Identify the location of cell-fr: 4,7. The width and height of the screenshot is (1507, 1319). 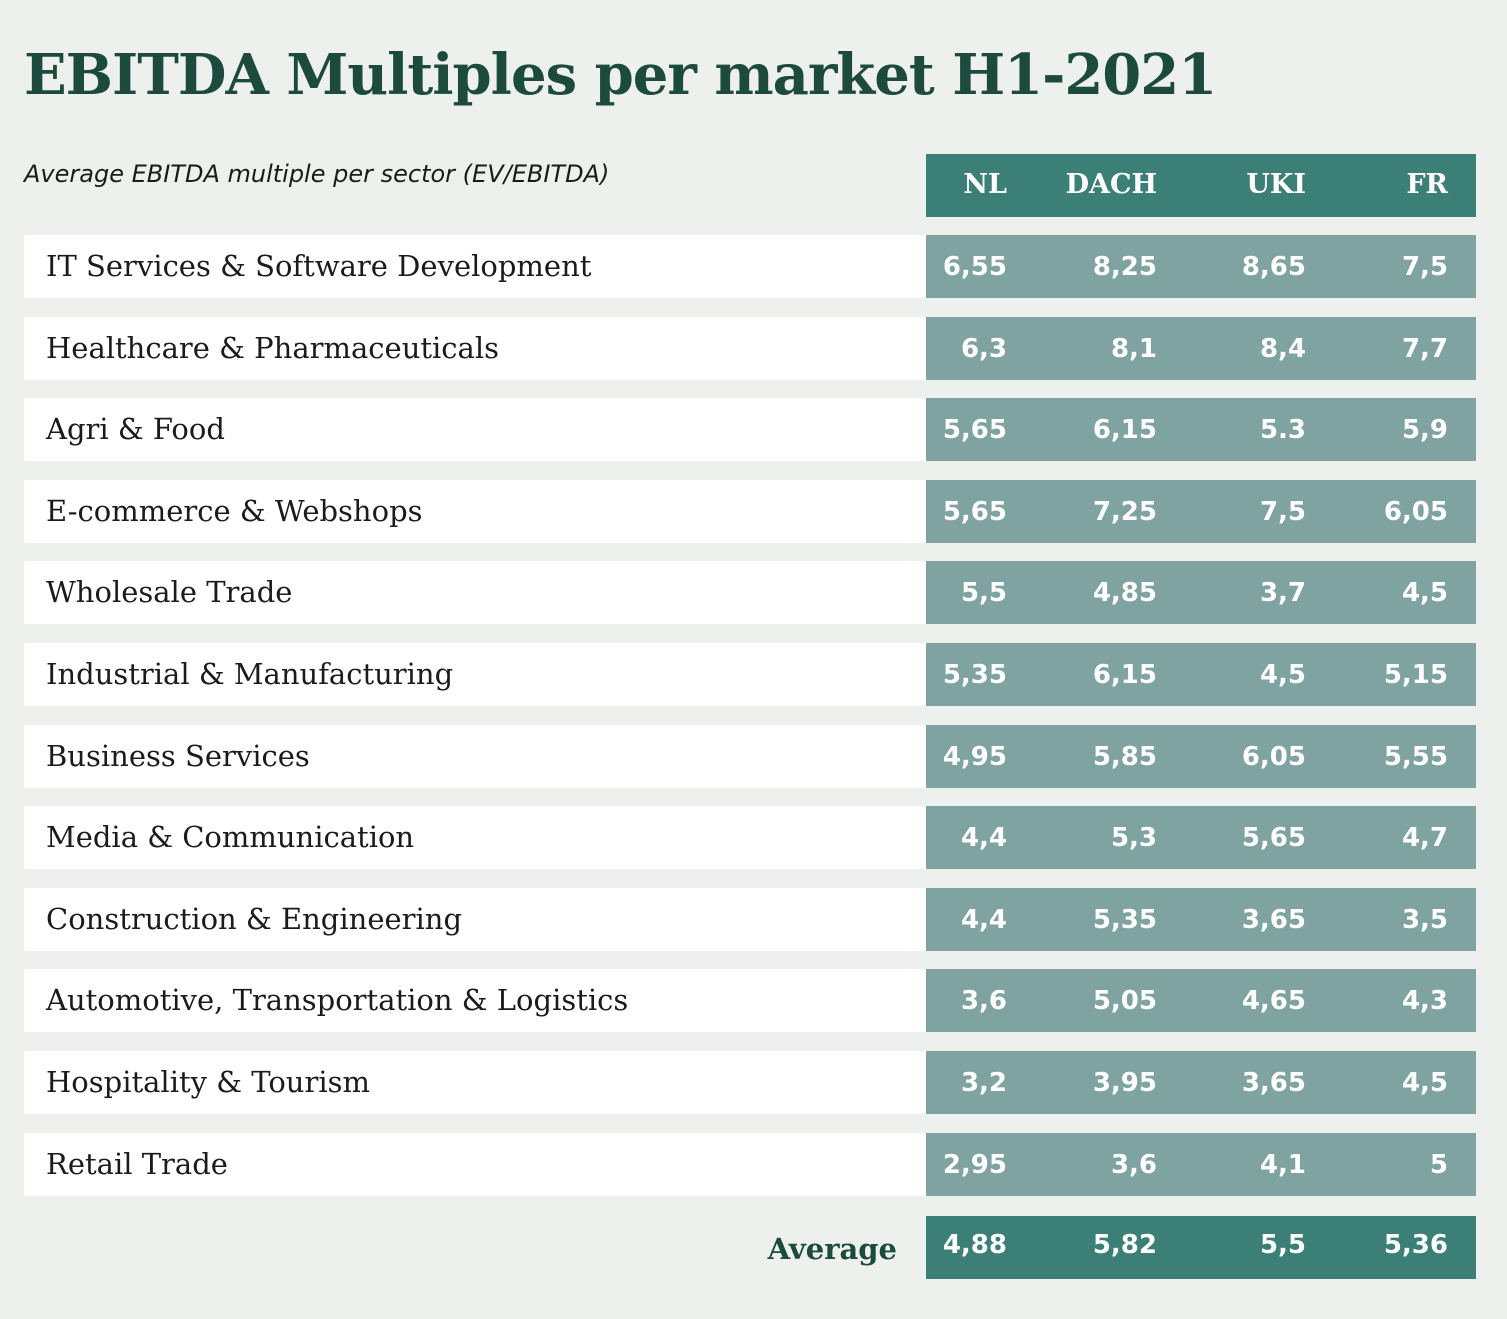
(1424, 838).